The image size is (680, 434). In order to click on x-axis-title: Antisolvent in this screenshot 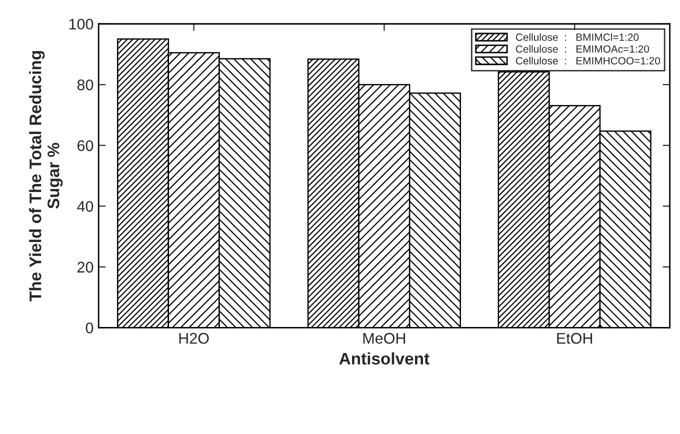, I will do `click(384, 358)`.